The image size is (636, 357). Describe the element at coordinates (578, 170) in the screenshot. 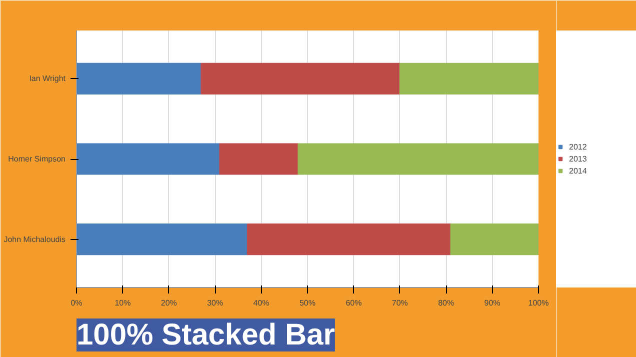

I see `legend-label: 2014` at that location.